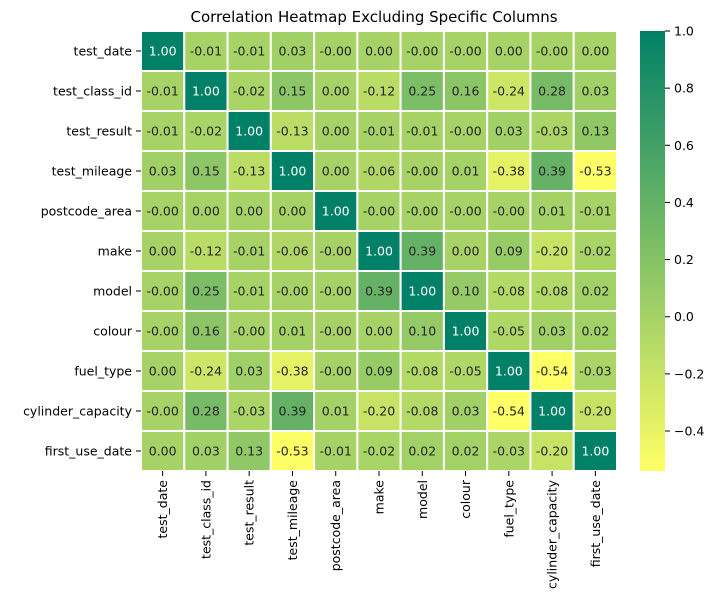 The width and height of the screenshot is (714, 612). I want to click on row-label: test_date, so click(103, 51).